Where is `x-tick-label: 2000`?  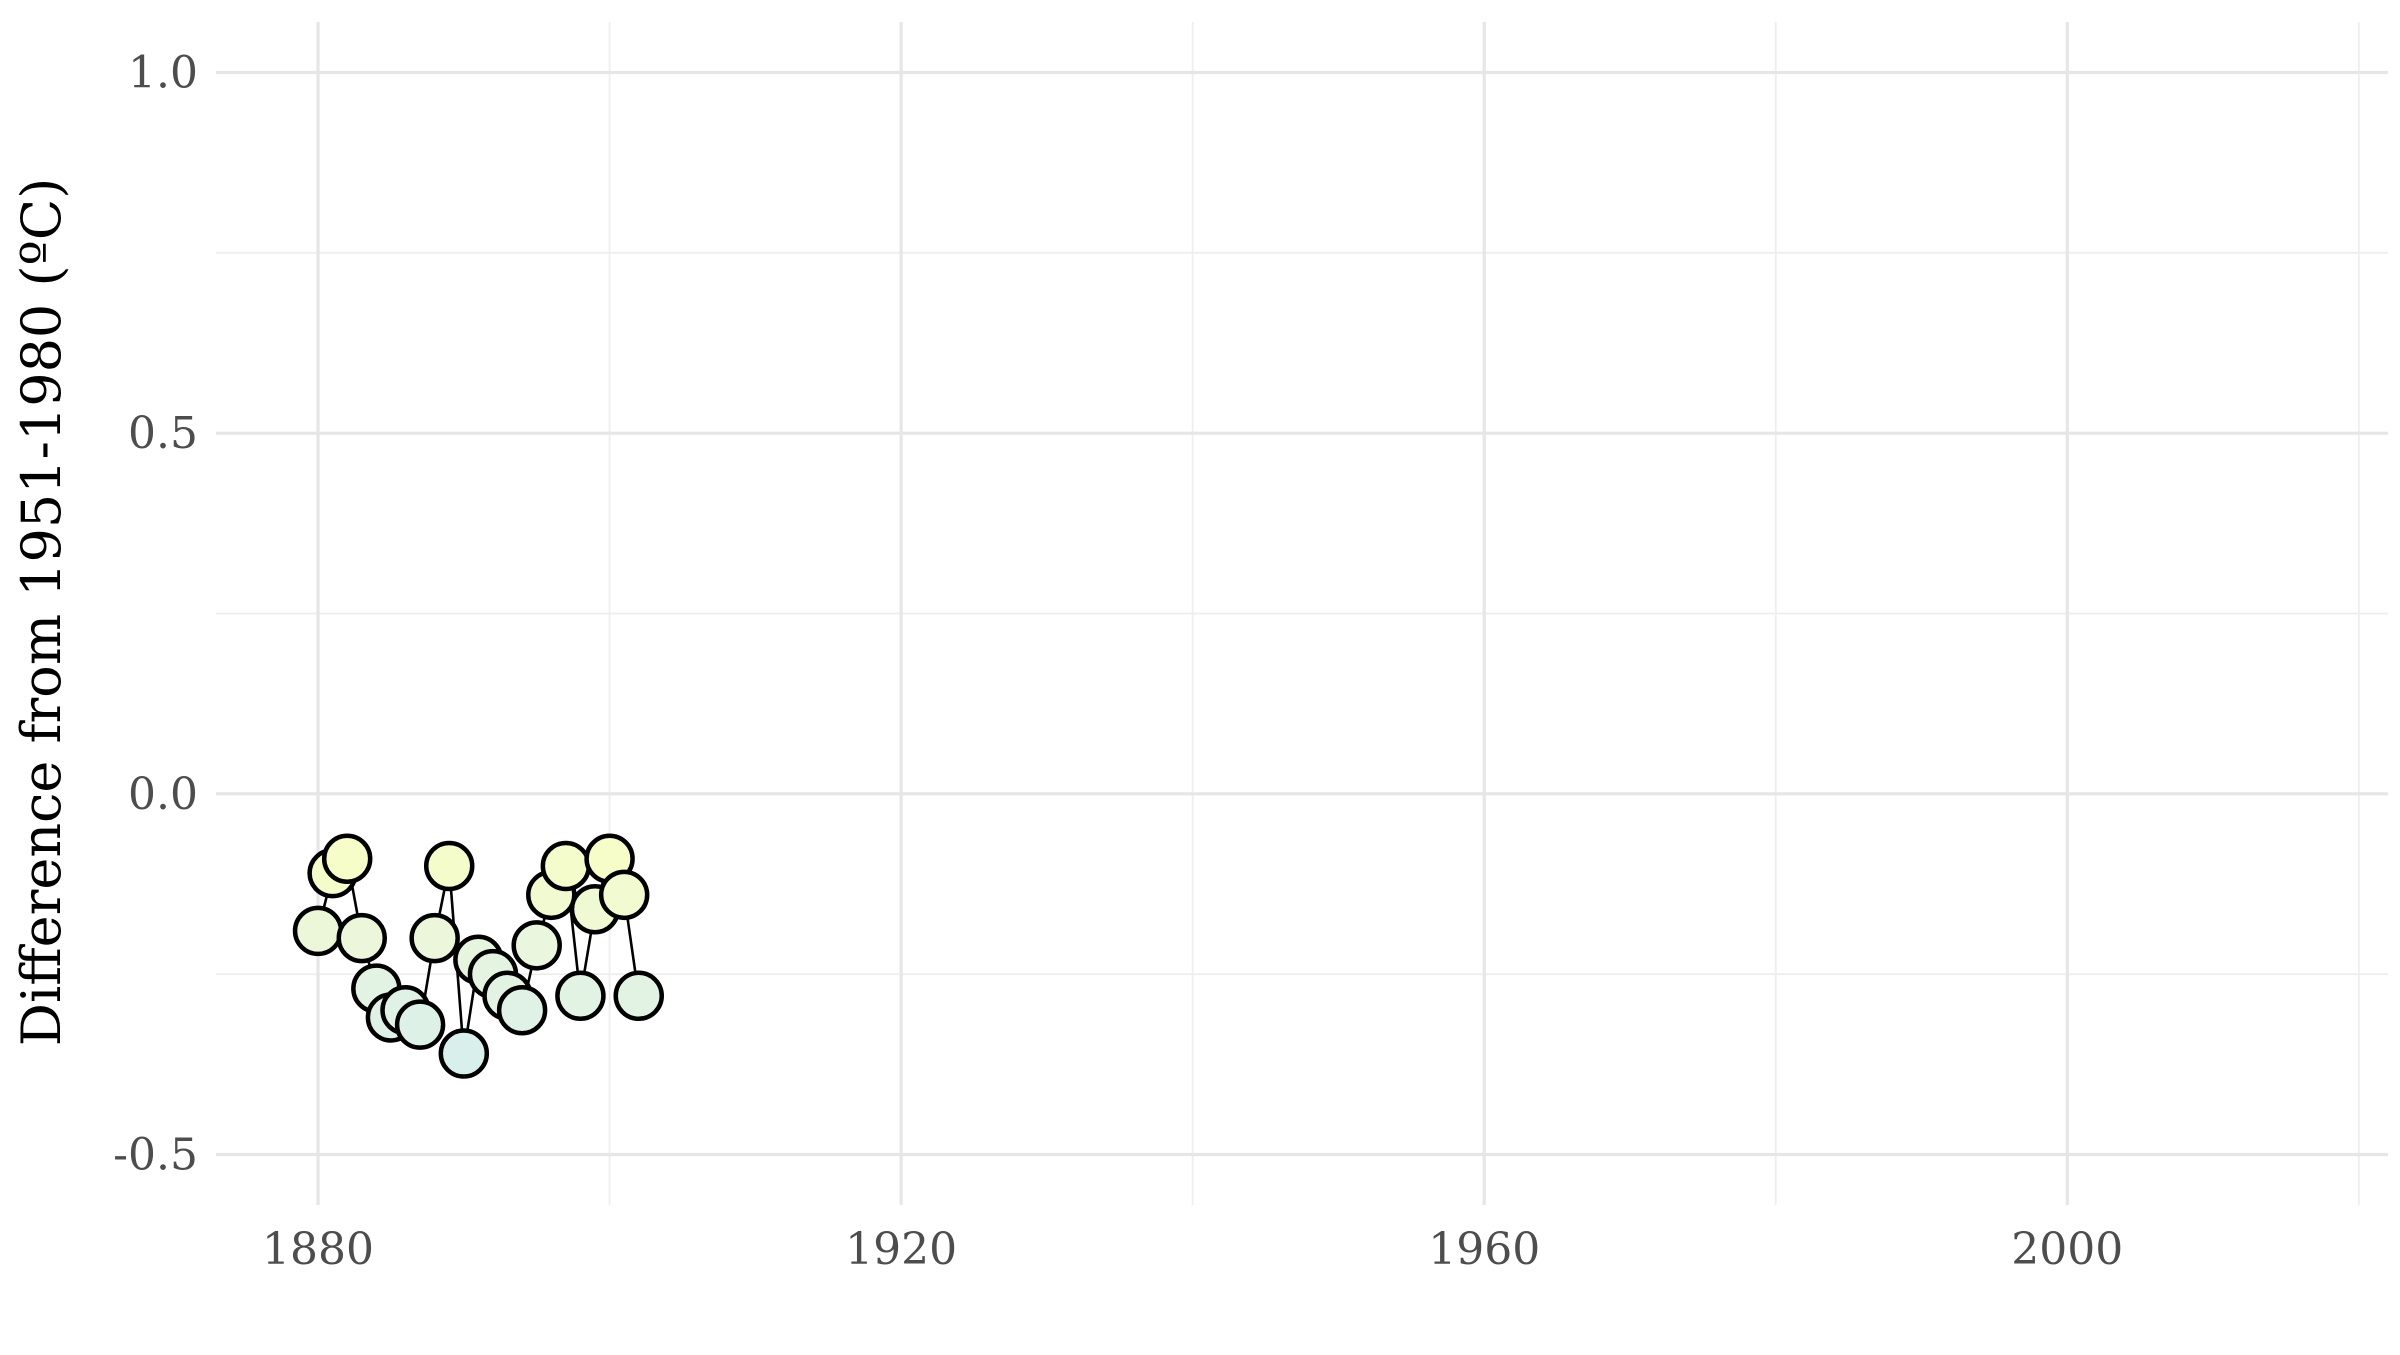
x-tick-label: 2000 is located at coordinates (2067, 1249).